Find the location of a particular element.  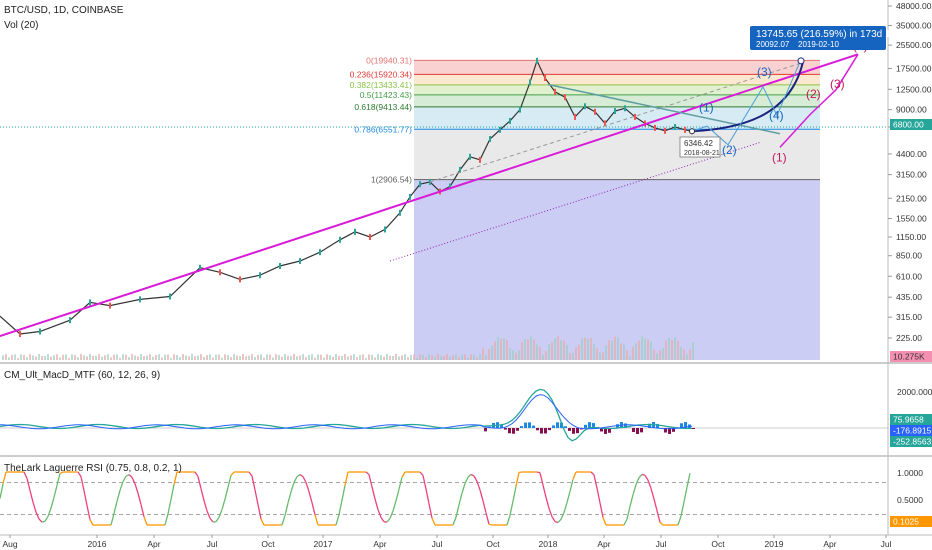

fib-level-label: 0.5(11423.43) is located at coordinates (386, 95).